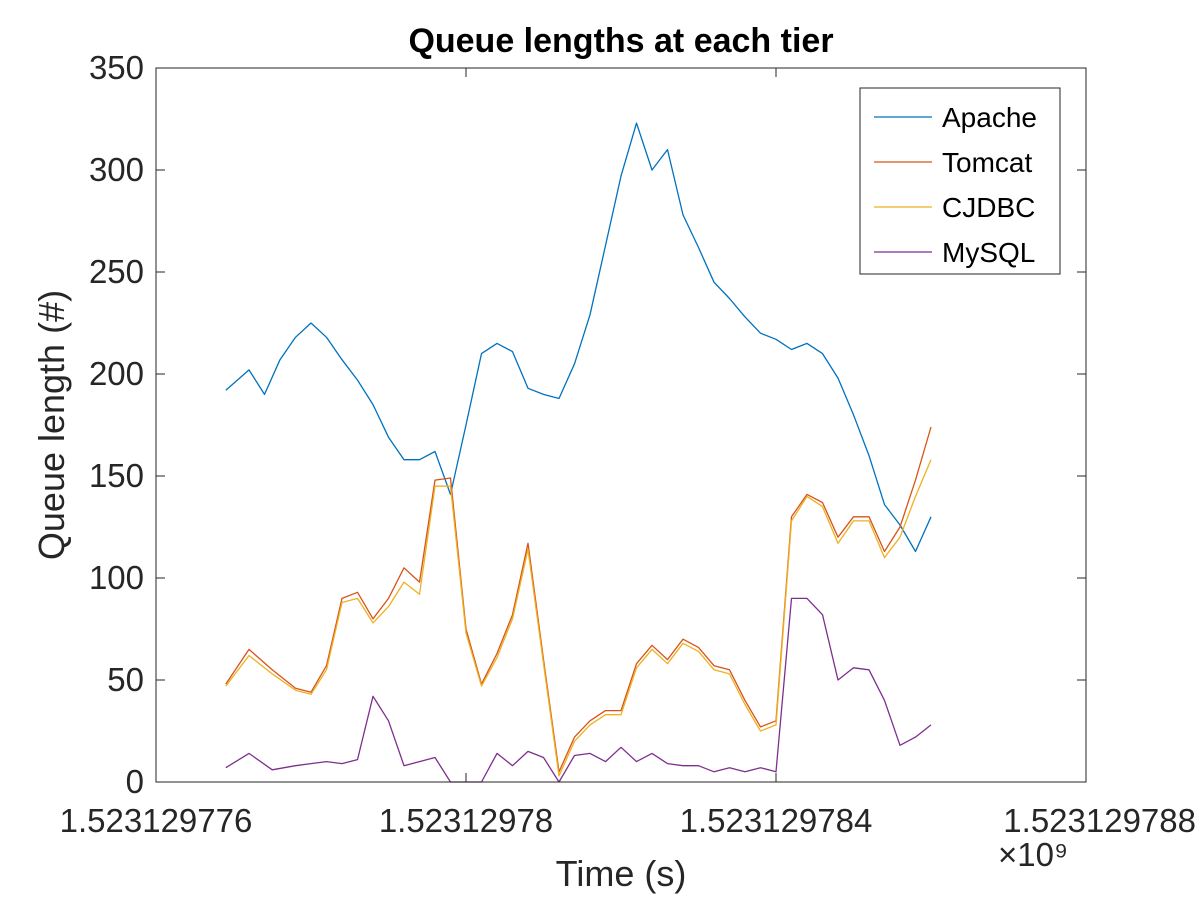  I want to click on x-tick-label: 1.523129784, so click(776, 820).